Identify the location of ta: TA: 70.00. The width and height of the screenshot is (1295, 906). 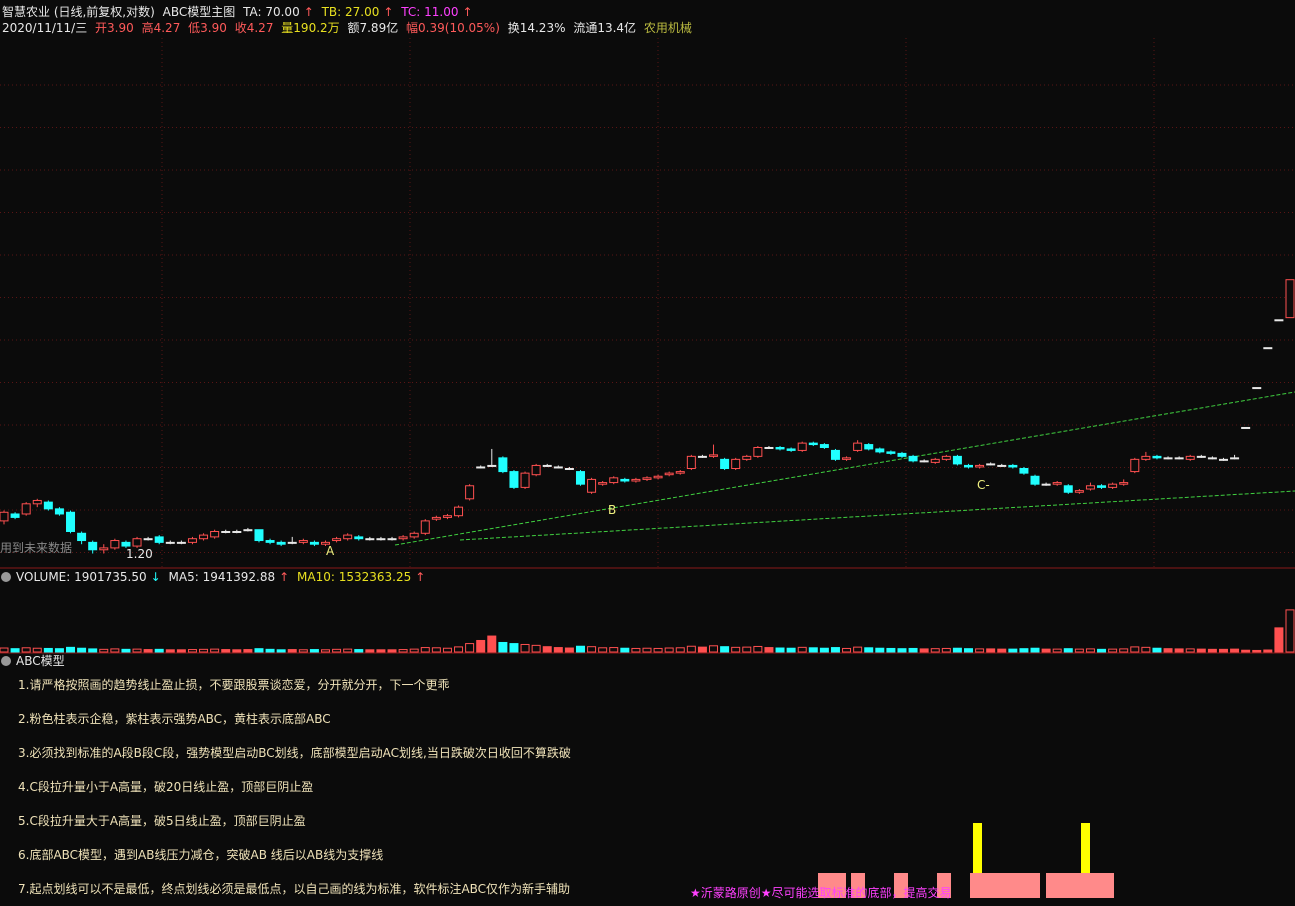
(271, 12).